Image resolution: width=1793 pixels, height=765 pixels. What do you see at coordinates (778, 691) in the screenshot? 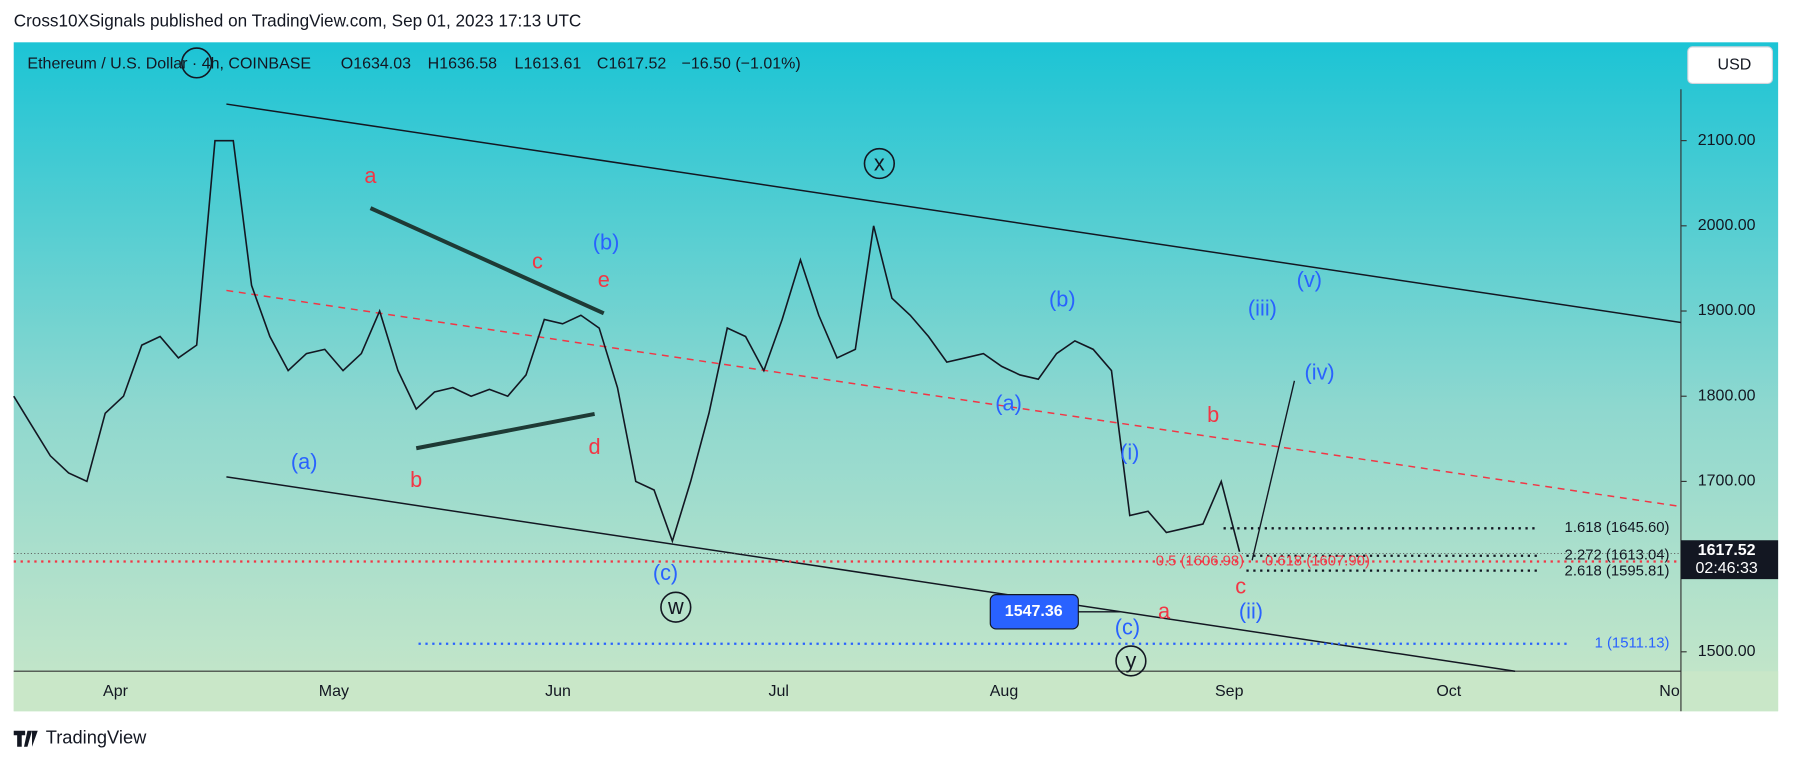
I see `x-tick-label: Jul` at bounding box center [778, 691].